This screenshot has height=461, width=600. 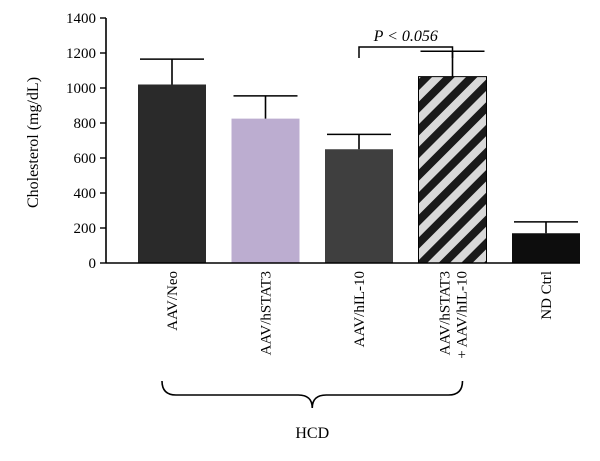 I want to click on y-tick-label: 1000, so click(x=81, y=89).